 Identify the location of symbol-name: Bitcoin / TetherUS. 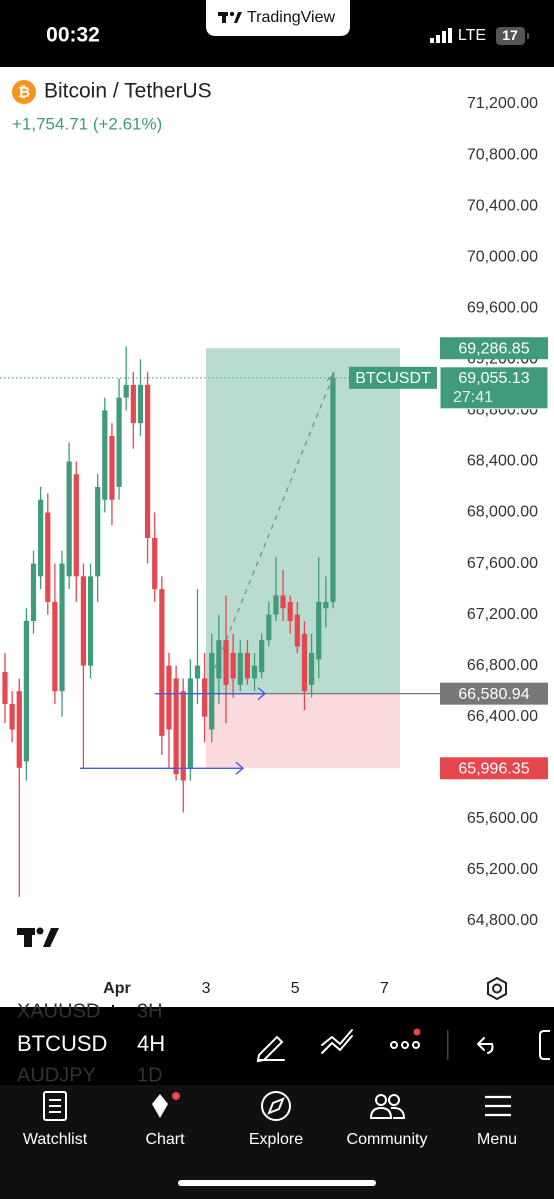
(128, 91).